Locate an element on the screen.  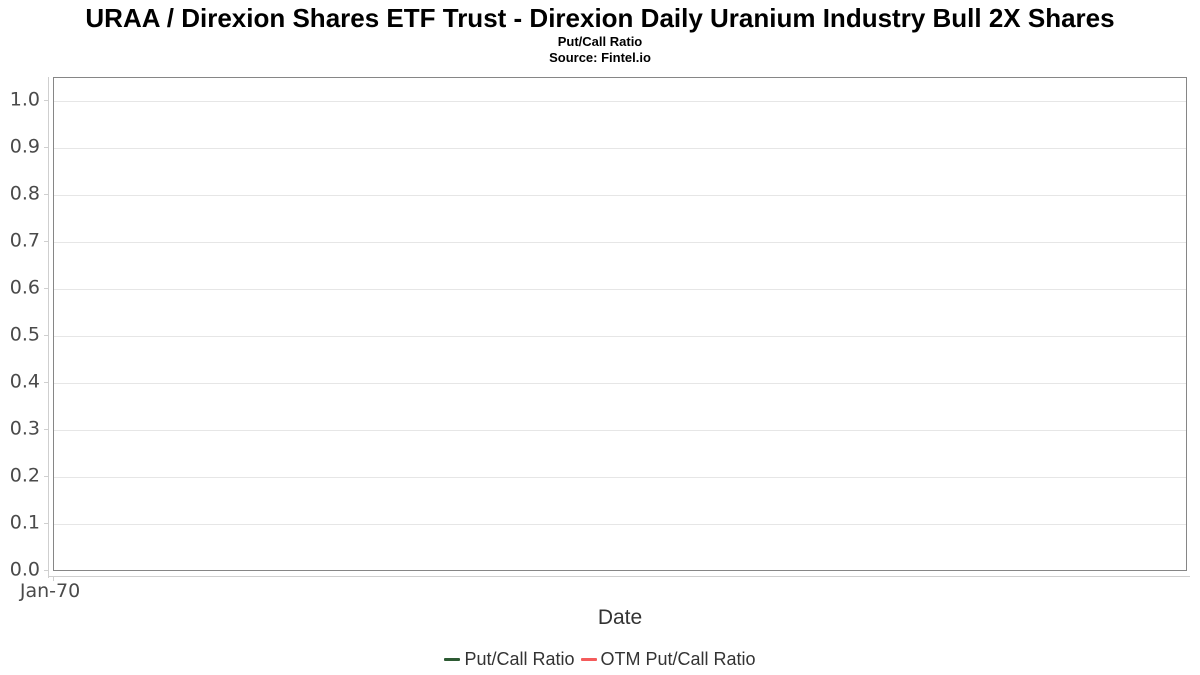
legend: Put/Call Ratio OTM Put/Call Ratio is located at coordinates (600, 659).